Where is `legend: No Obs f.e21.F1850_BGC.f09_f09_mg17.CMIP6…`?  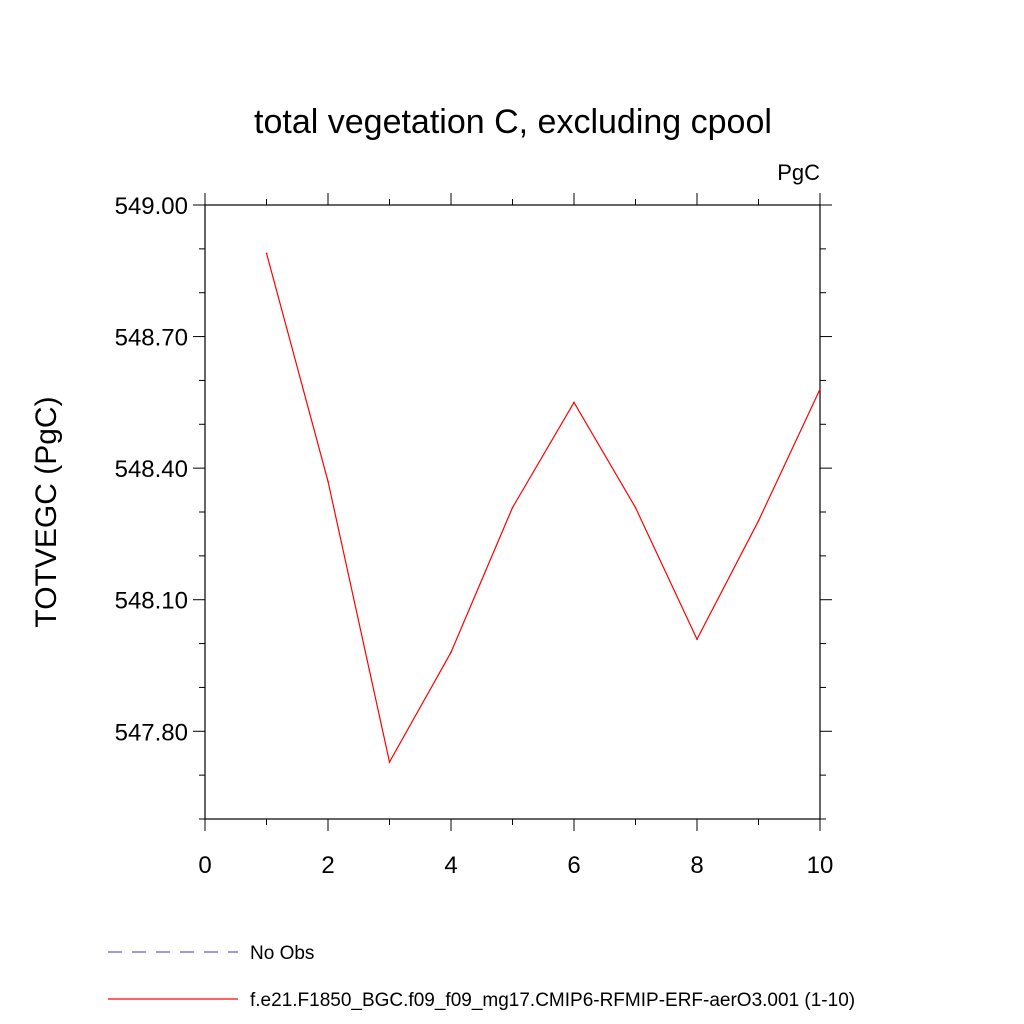 legend: No Obs f.e21.F1850_BGC.f09_f09_mg17.CMIP6… is located at coordinates (481, 977).